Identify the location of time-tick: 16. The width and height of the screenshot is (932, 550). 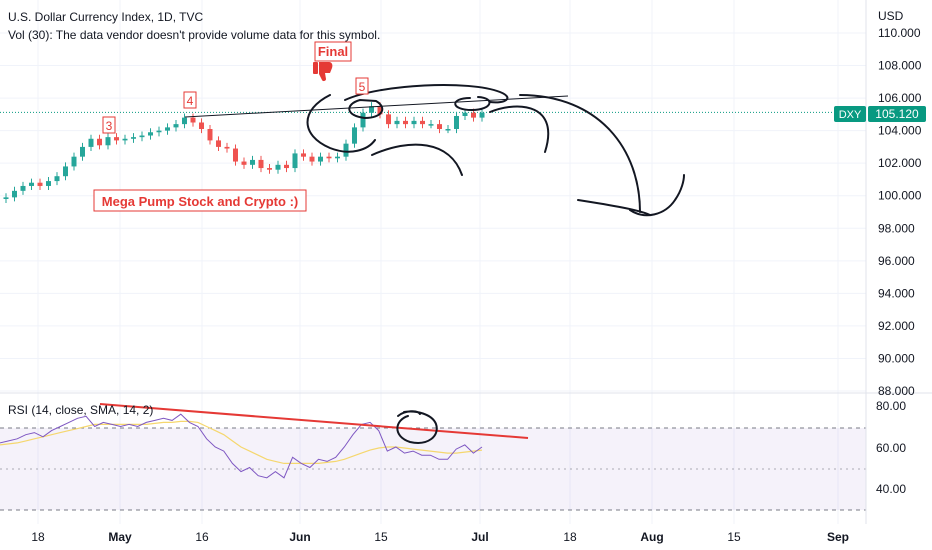
(202, 537).